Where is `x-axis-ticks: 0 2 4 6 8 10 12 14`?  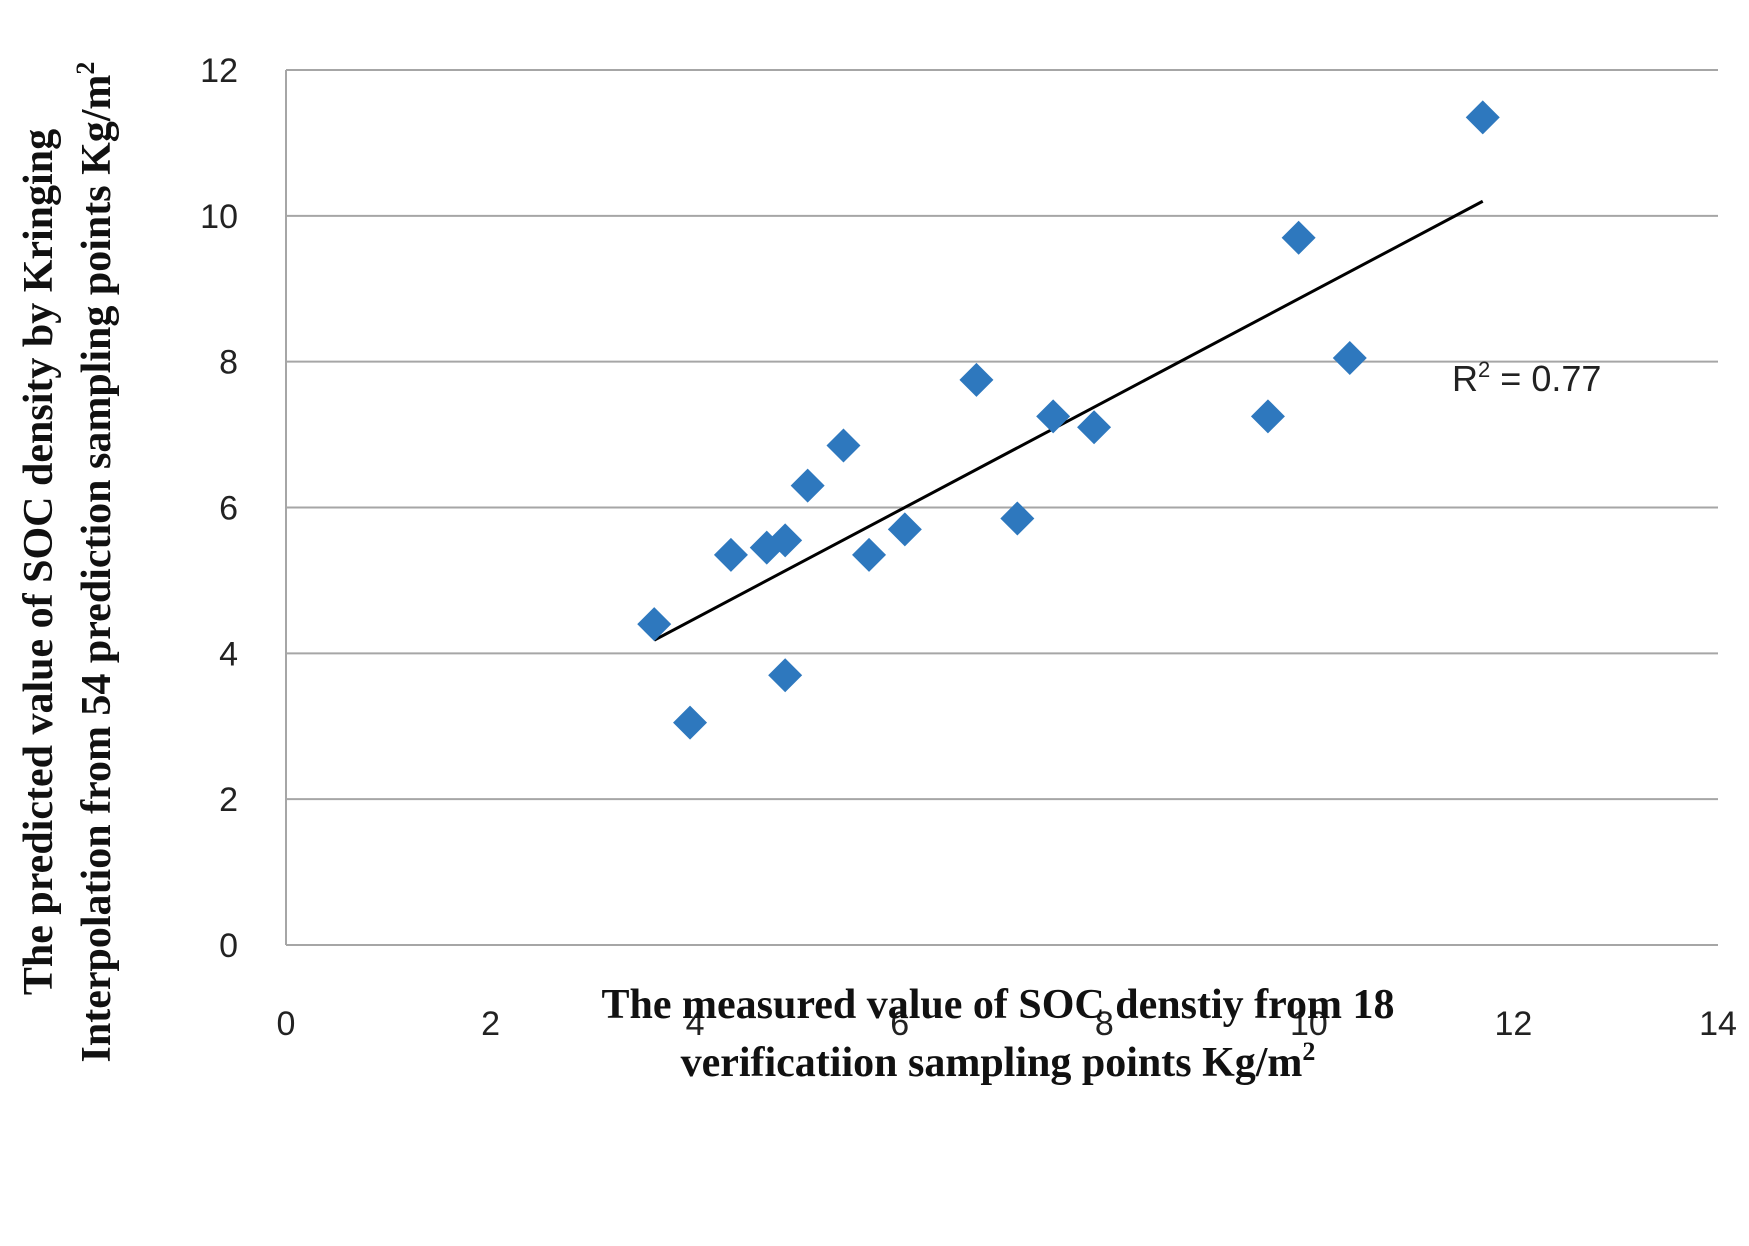
x-axis-ticks: 0 2 4 6 8 10 12 14 is located at coordinates (1007, 1024).